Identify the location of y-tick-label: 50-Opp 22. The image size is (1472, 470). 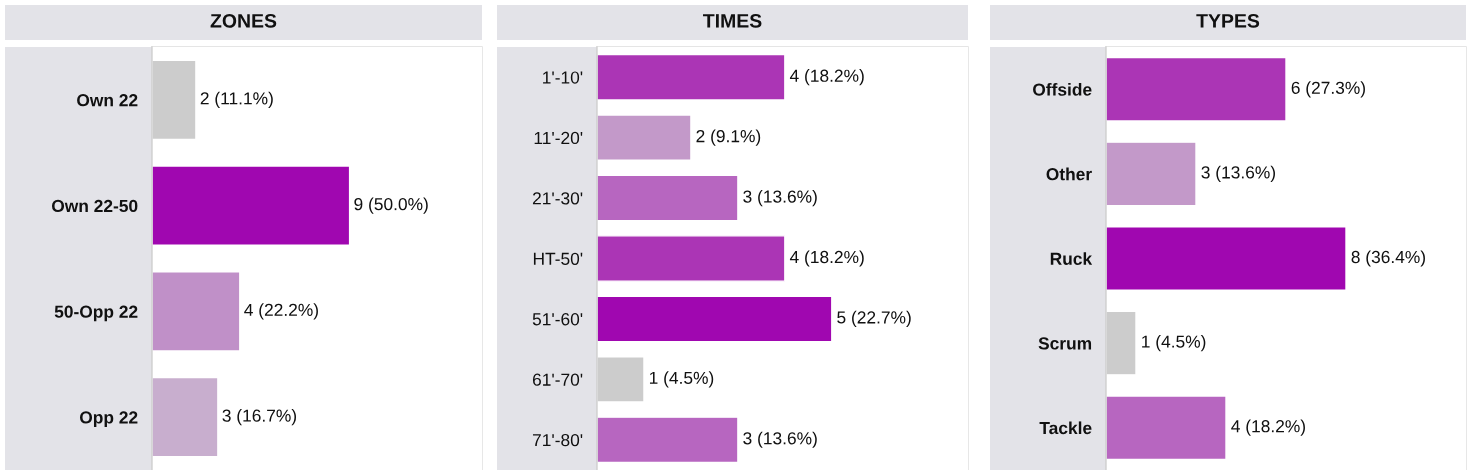
(96, 313).